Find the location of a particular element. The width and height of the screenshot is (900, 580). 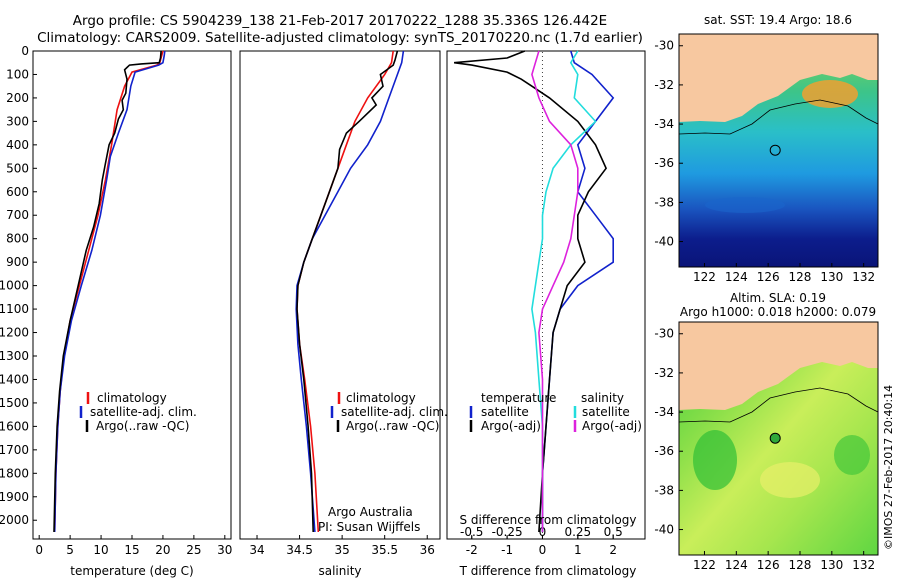

legend-title-temperature: temperature is located at coordinates (518, 398).